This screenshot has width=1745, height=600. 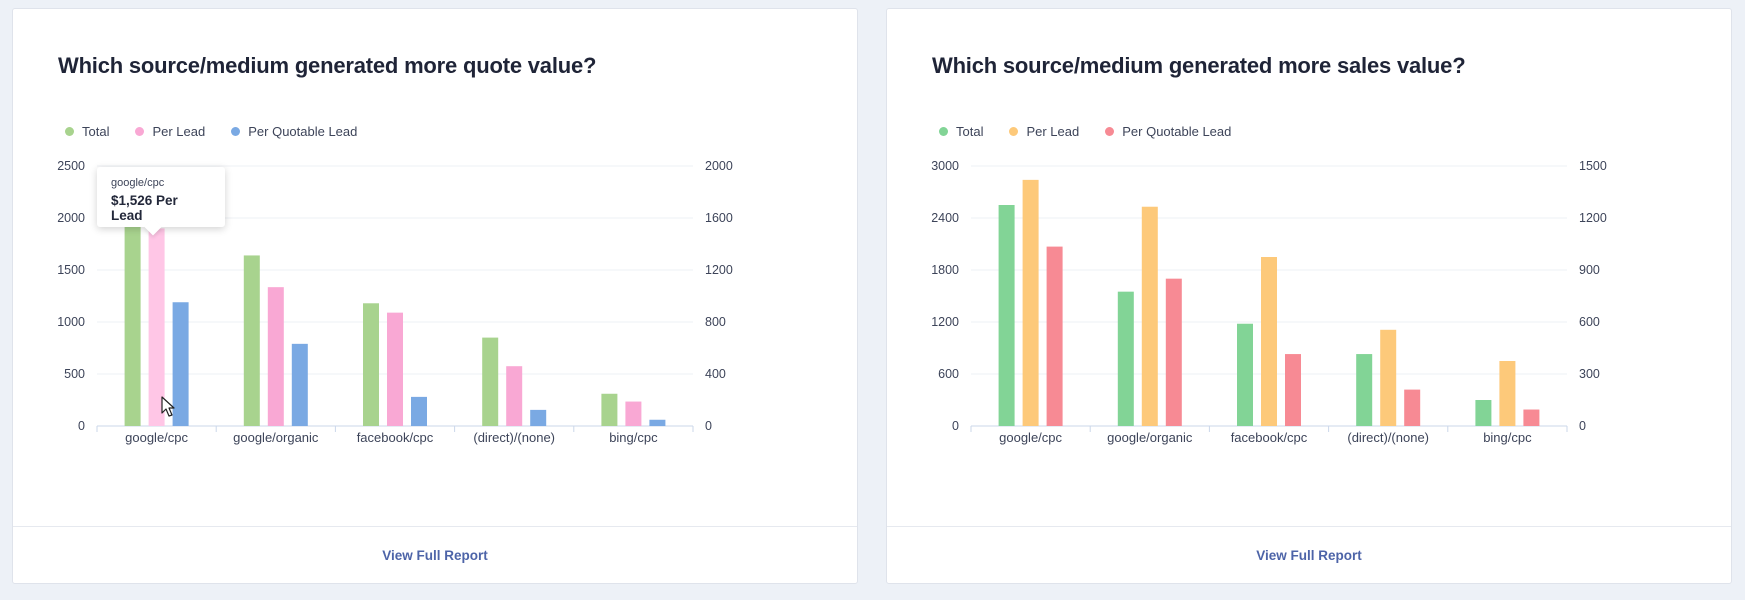 What do you see at coordinates (71, 166) in the screenshot?
I see `y-left-tick-label: 2500` at bounding box center [71, 166].